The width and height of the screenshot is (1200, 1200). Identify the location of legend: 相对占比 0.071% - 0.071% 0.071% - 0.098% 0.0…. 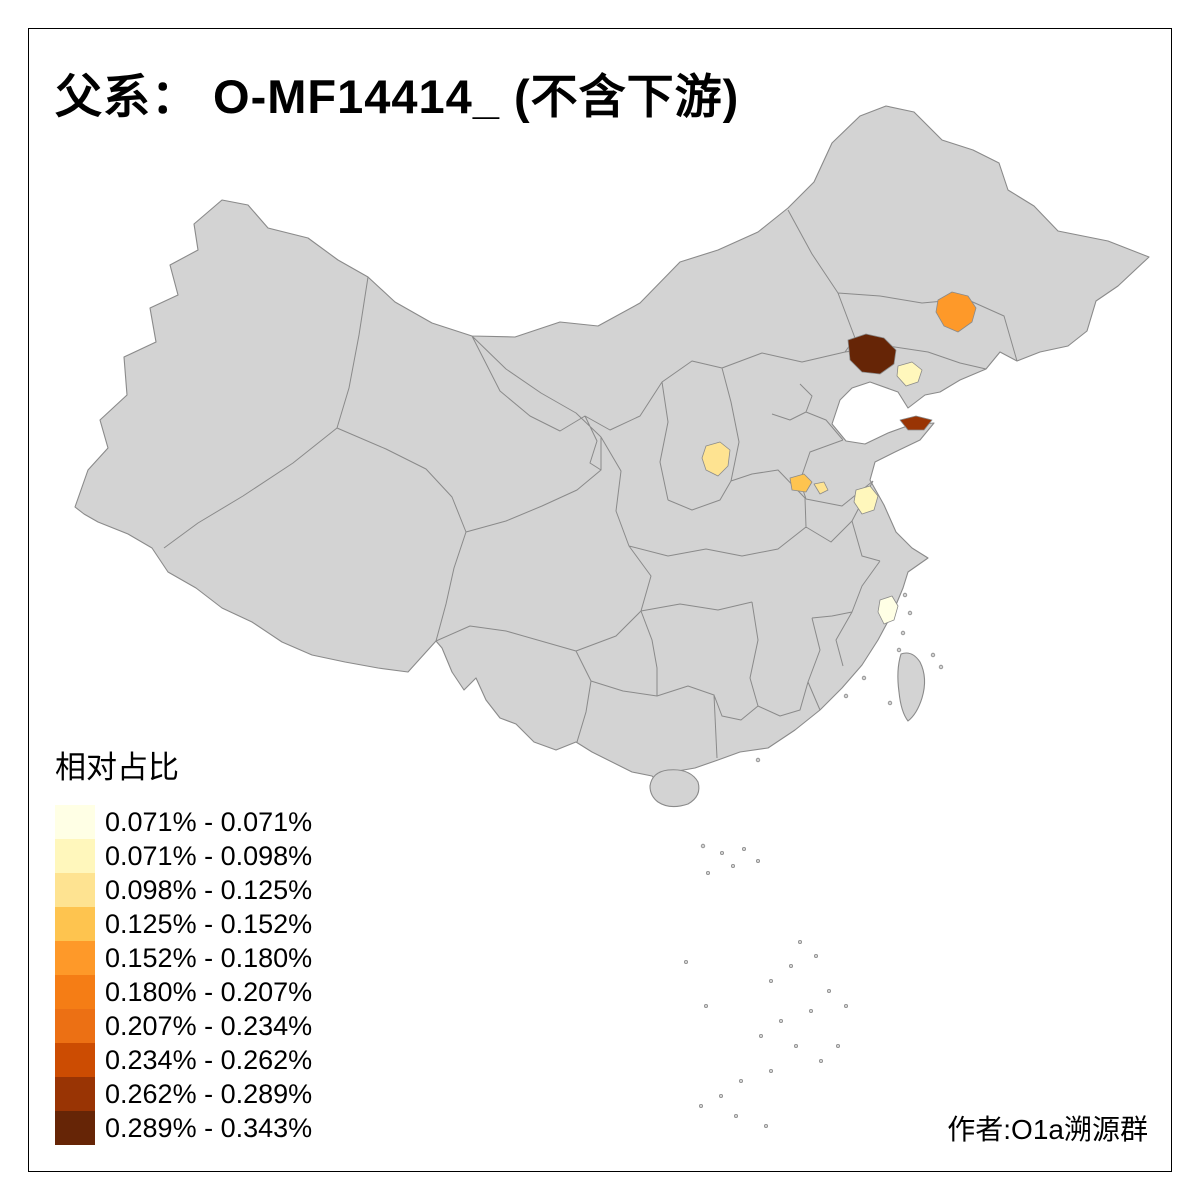
(183, 943).